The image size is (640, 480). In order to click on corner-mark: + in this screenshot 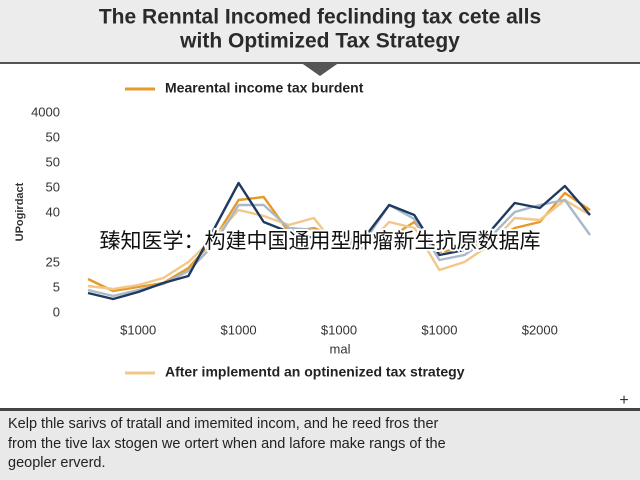, I will do `click(623, 400)`.